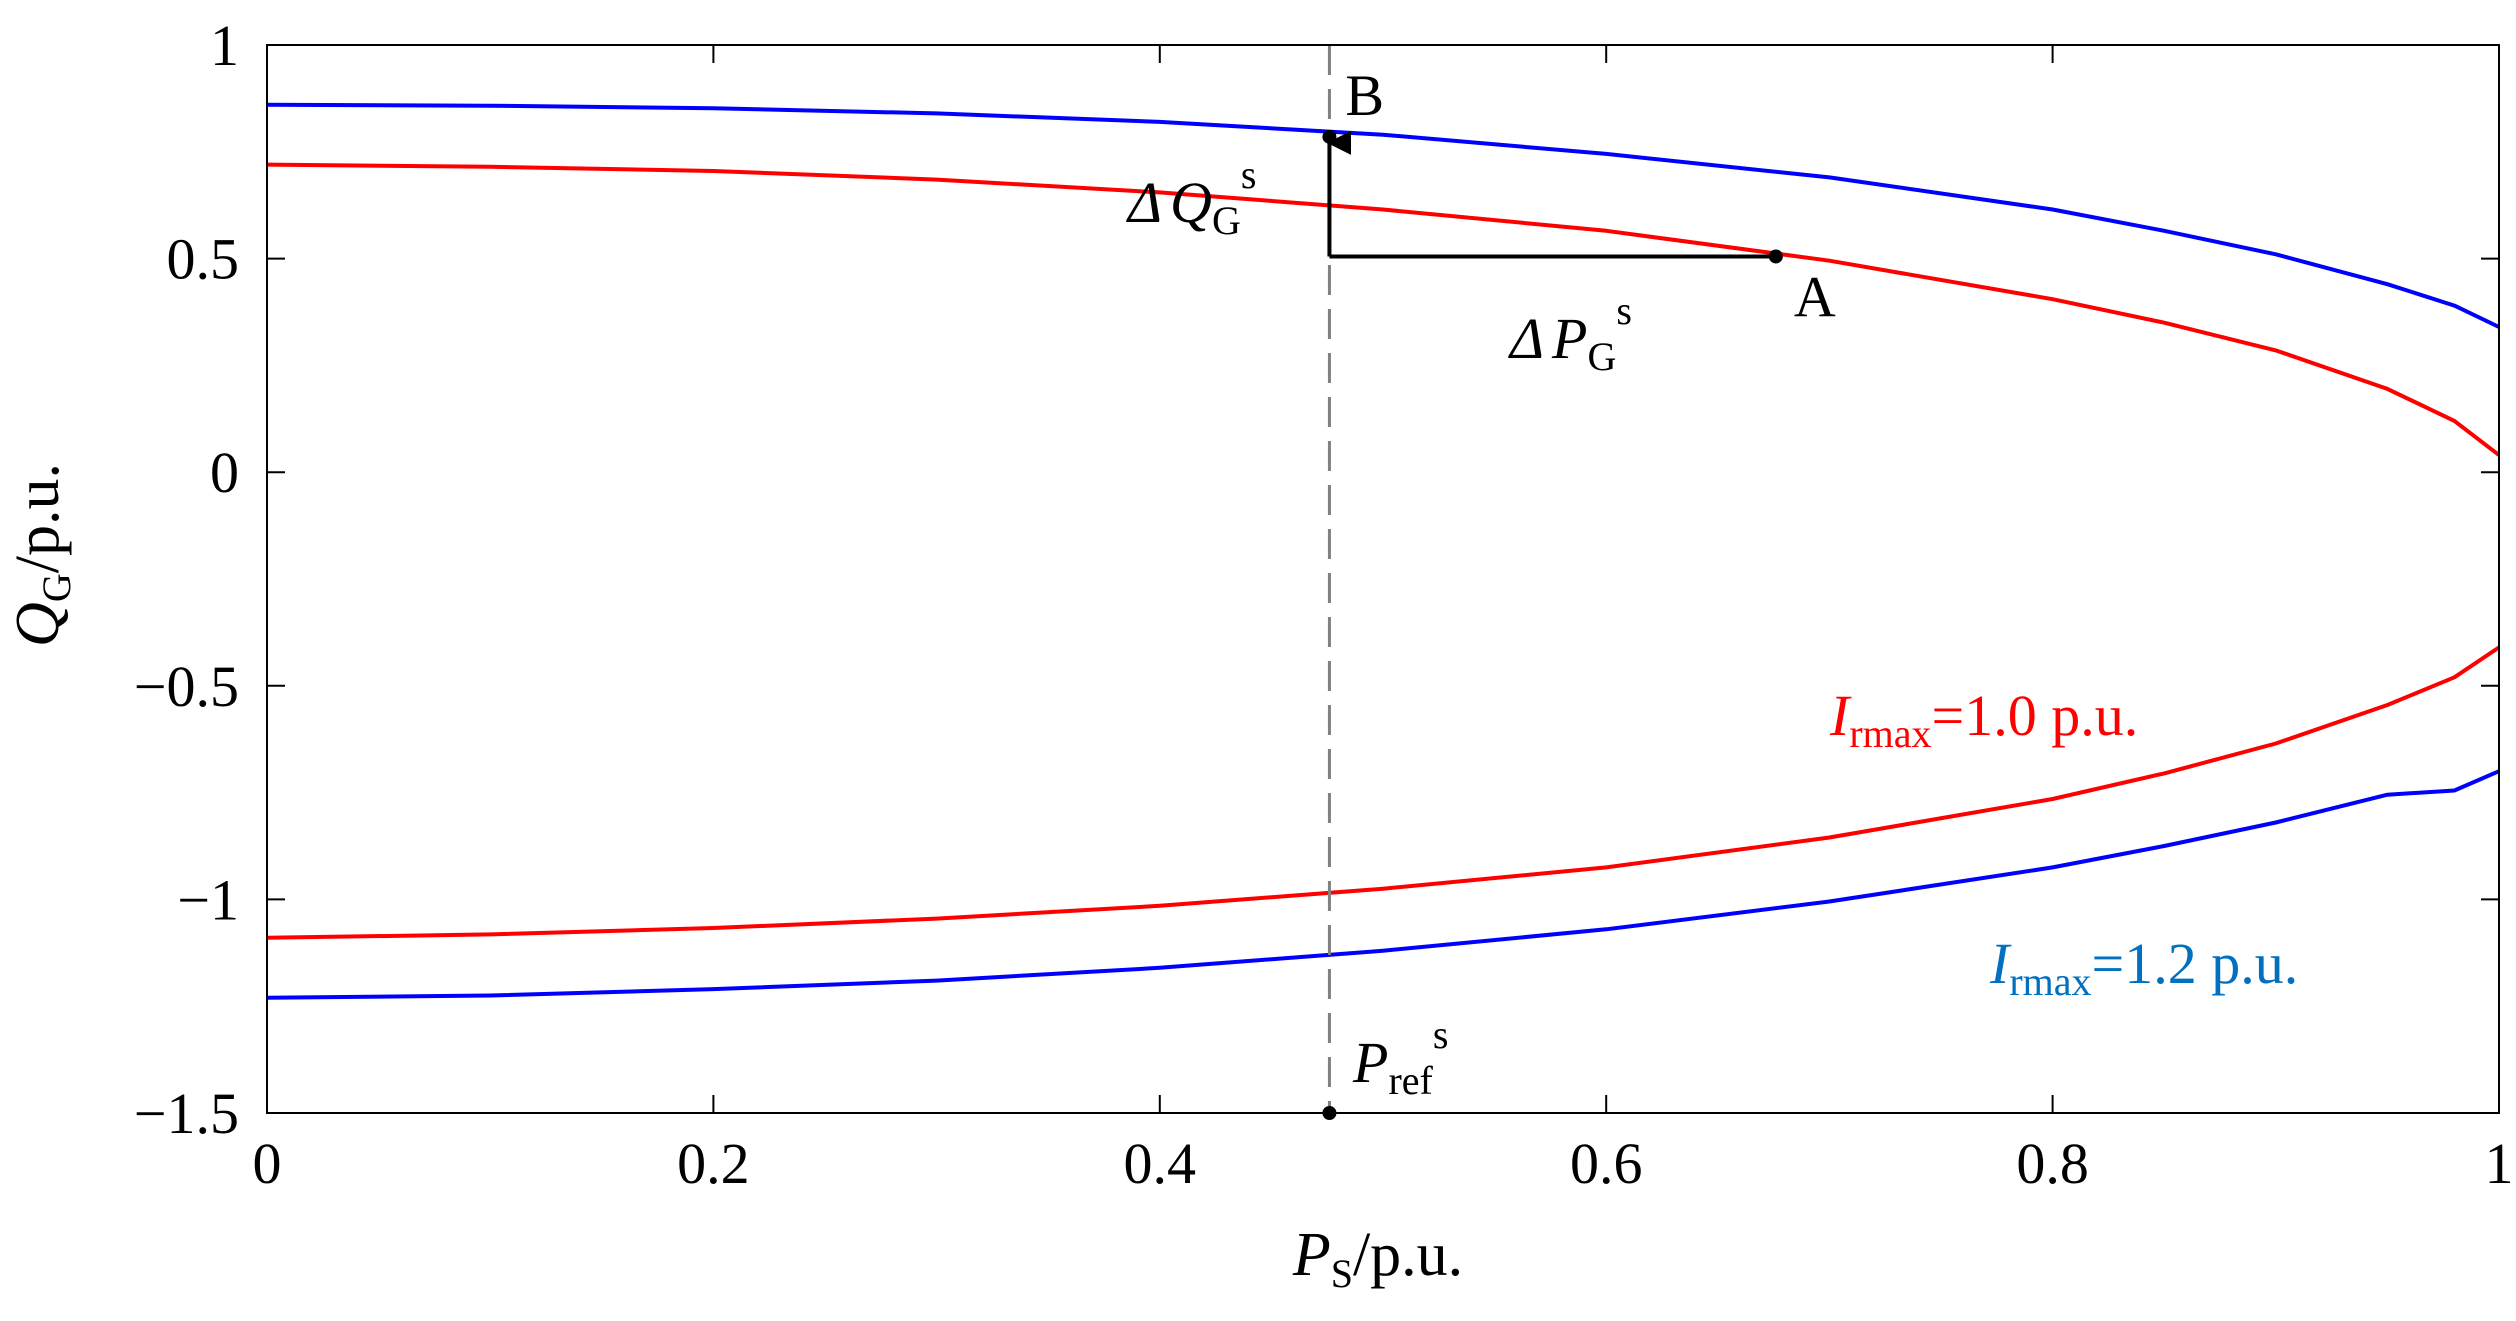 Image resolution: width=2516 pixels, height=1321 pixels. I want to click on y-tick-label: −1.5, so click(186, 1113).